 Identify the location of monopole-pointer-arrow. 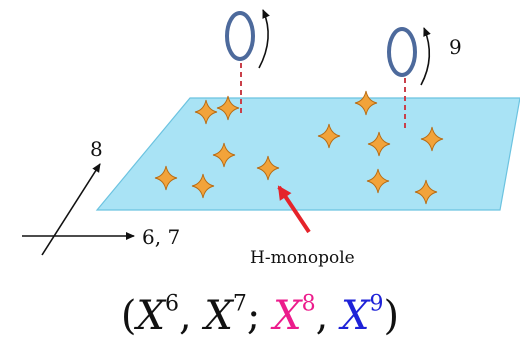
(294, 209).